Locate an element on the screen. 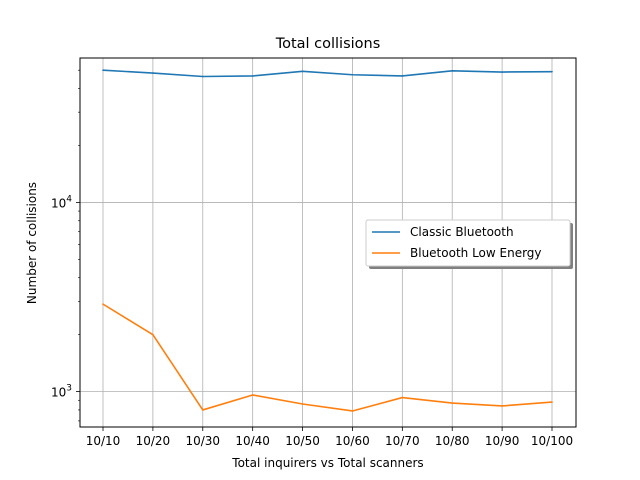 Image resolution: width=640 pixels, height=480 pixels. x-tick-label: 10/40 is located at coordinates (252, 441).